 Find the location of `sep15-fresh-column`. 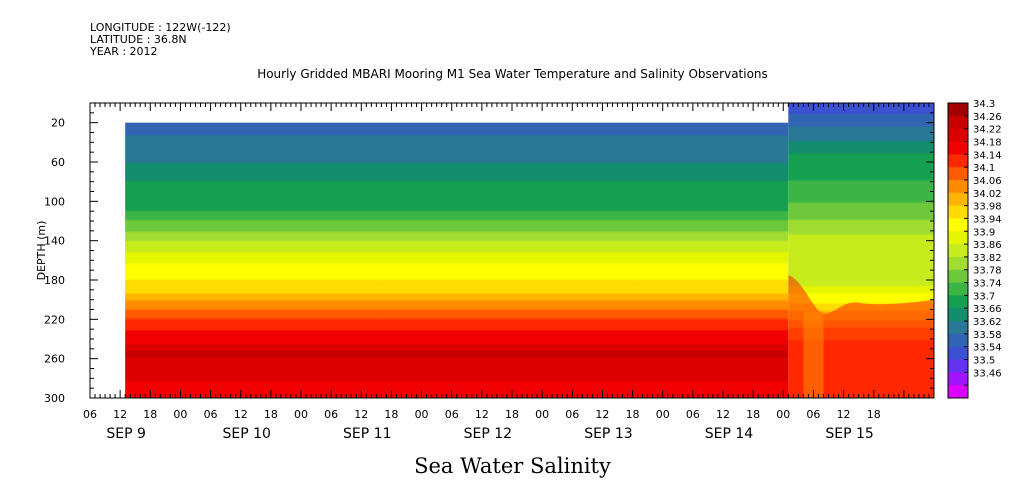

sep15-fresh-column is located at coordinates (813, 354).